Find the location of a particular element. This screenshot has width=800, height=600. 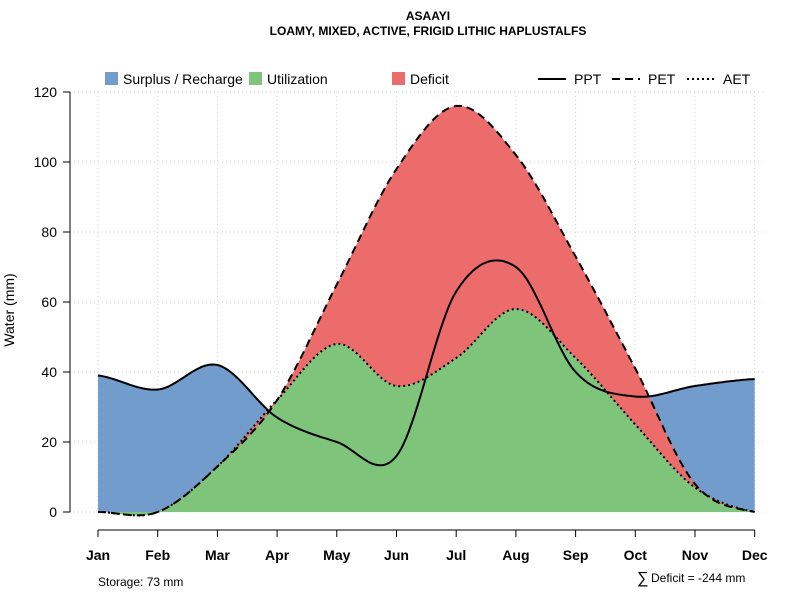

legend-label-pet: PET is located at coordinates (662, 79).